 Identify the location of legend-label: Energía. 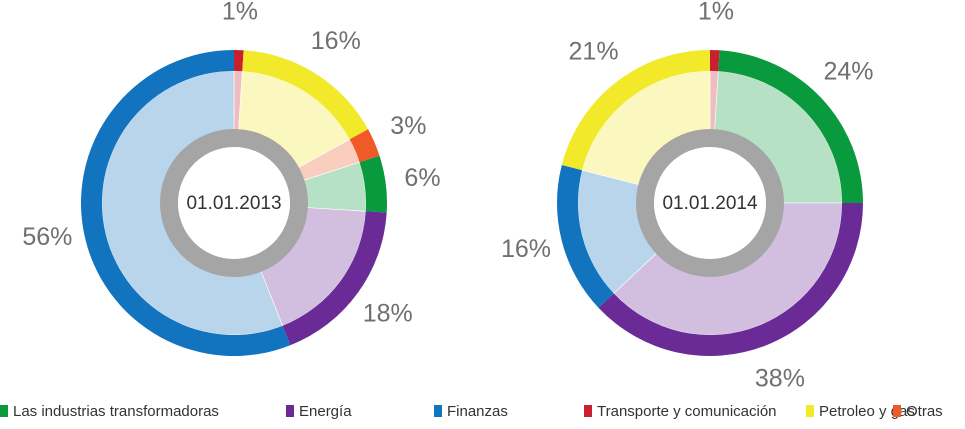
(325, 411).